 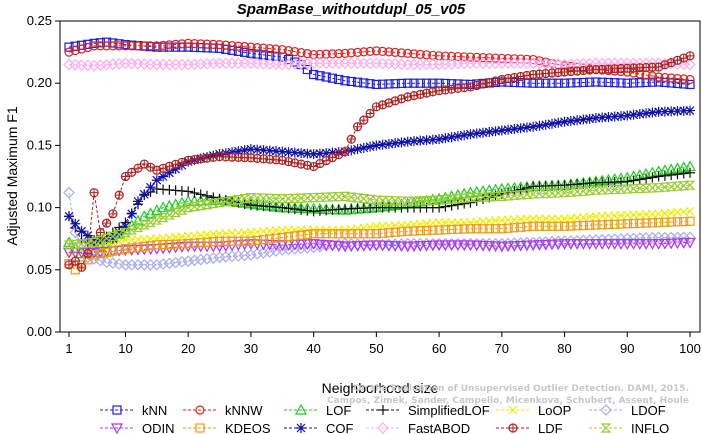 I want to click on legend-label-lof: LOF, so click(x=338, y=410).